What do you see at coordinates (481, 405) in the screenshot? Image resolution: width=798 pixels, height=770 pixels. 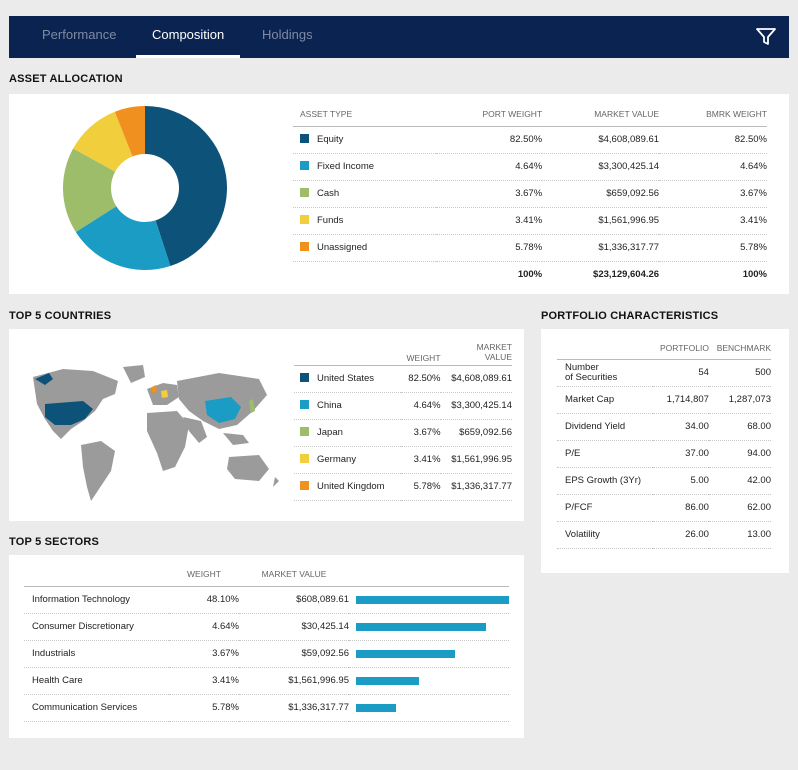 I see `country-market-value-cell: $3,300,425.14` at bounding box center [481, 405].